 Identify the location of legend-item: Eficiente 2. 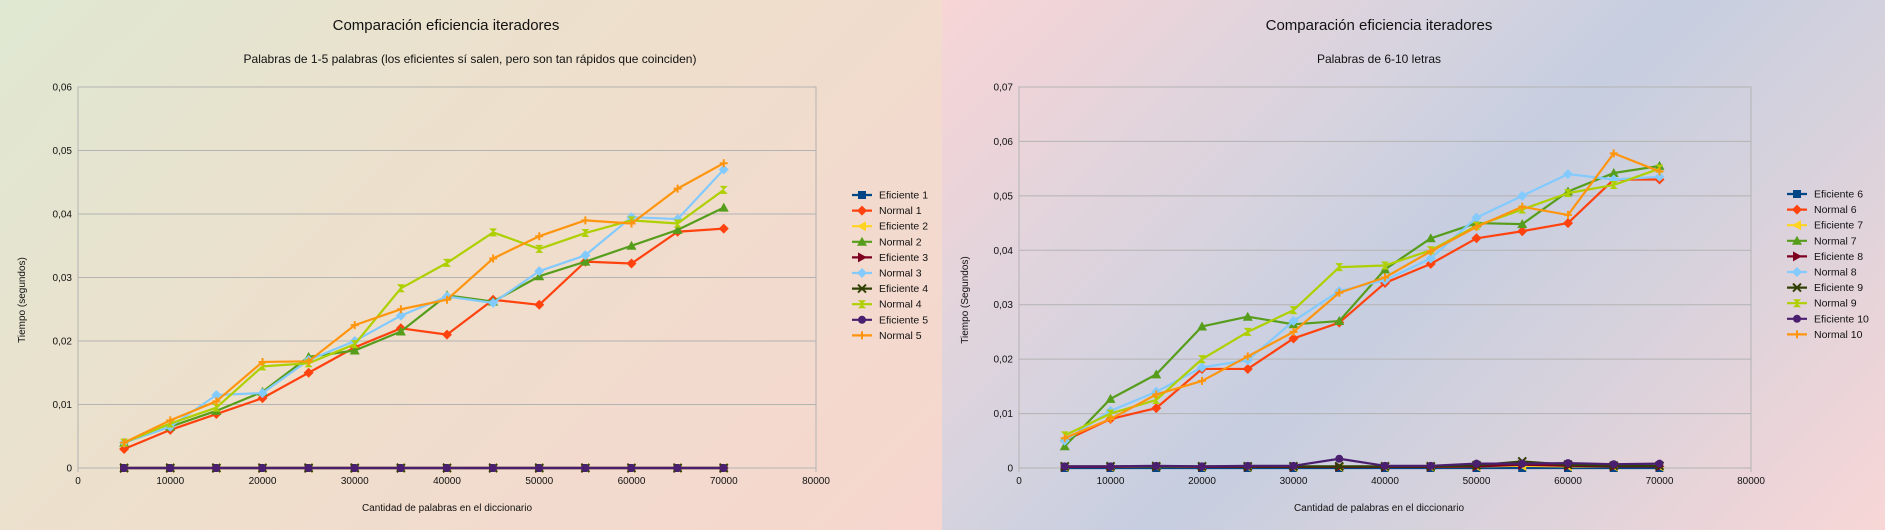
(890, 227).